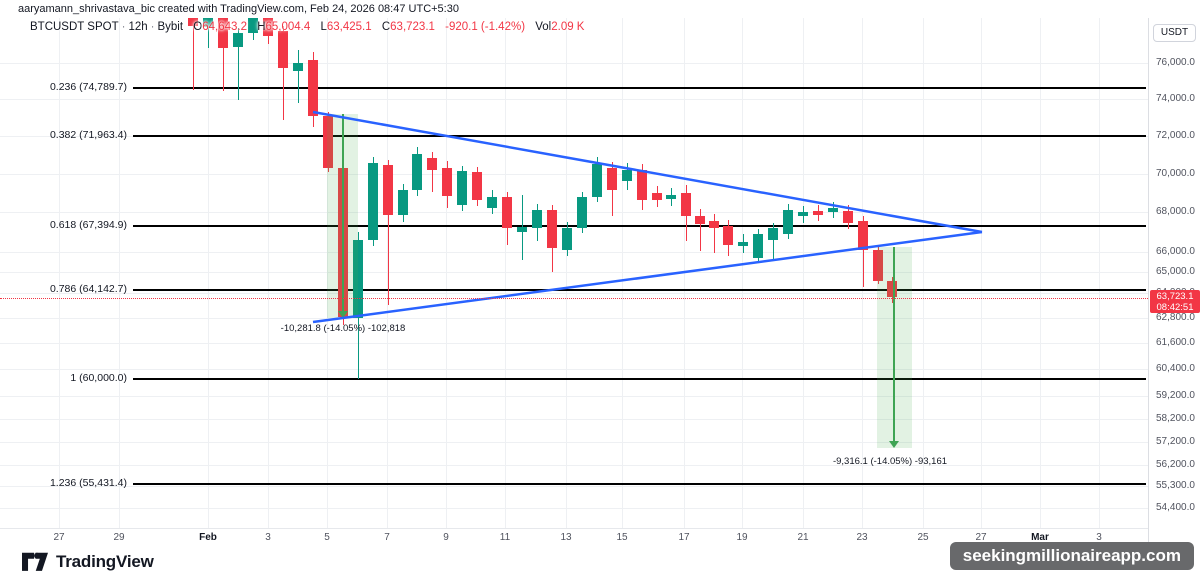  I want to click on exchange: Bybit, so click(170, 27).